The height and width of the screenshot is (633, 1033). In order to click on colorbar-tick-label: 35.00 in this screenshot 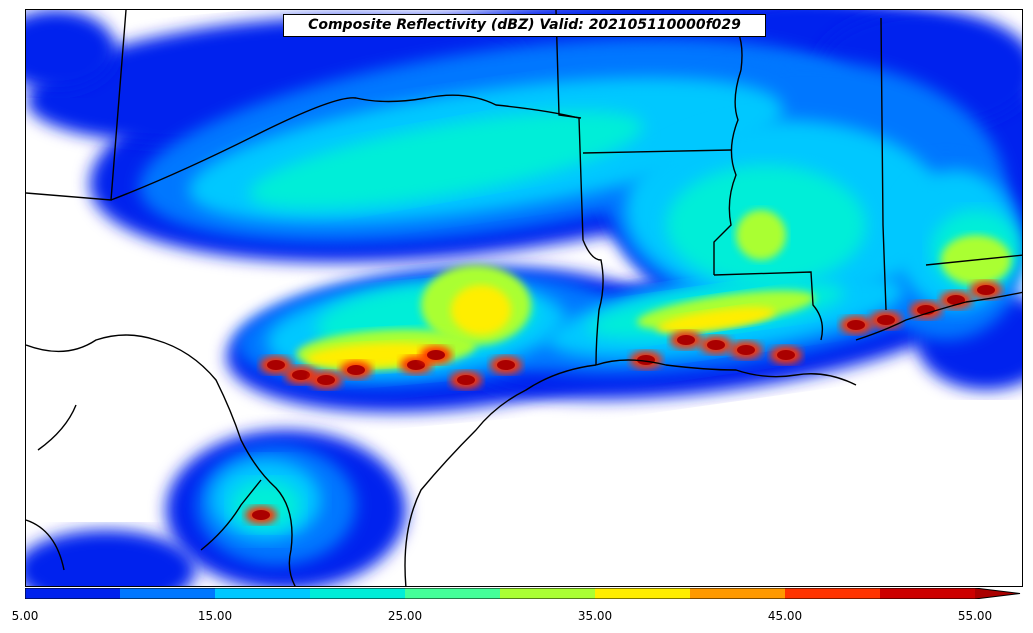, I will do `click(595, 616)`.